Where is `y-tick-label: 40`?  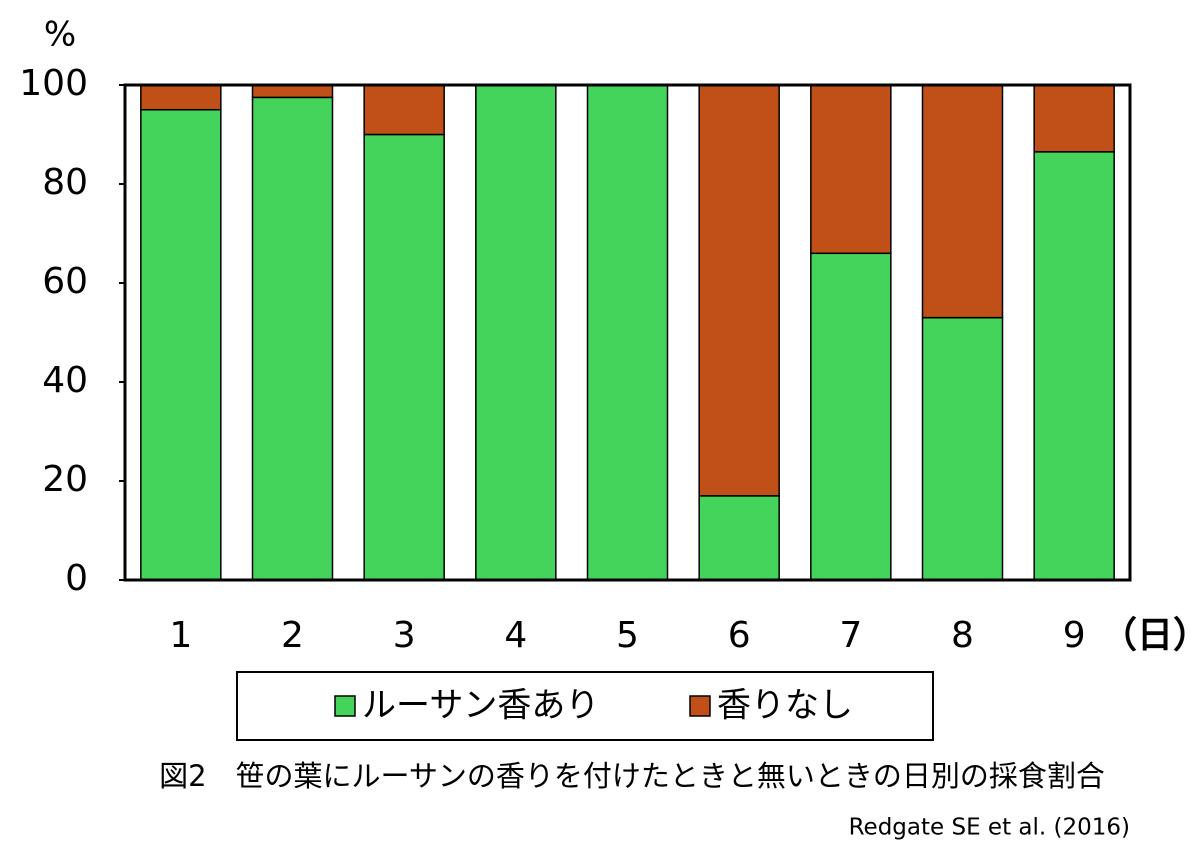
y-tick-label: 40 is located at coordinates (65, 380).